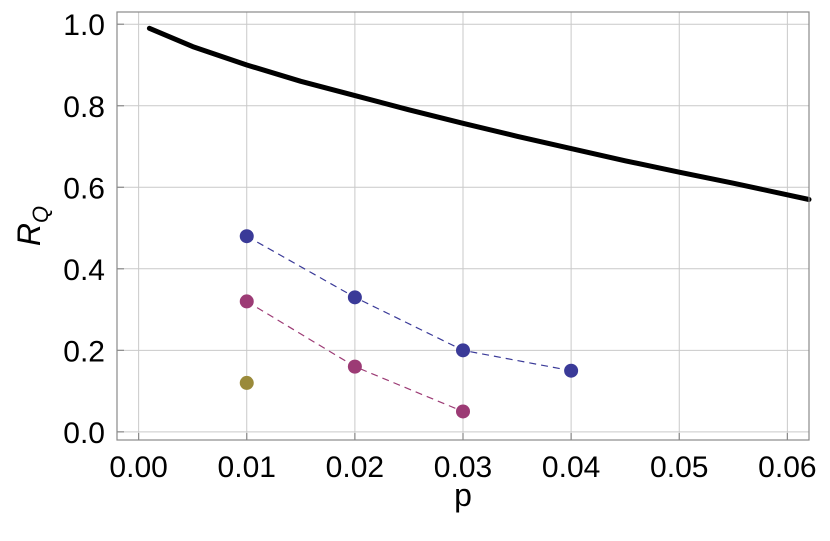 The image size is (830, 541). I want to click on y-axis-label-subscript: Q, so click(40, 214).